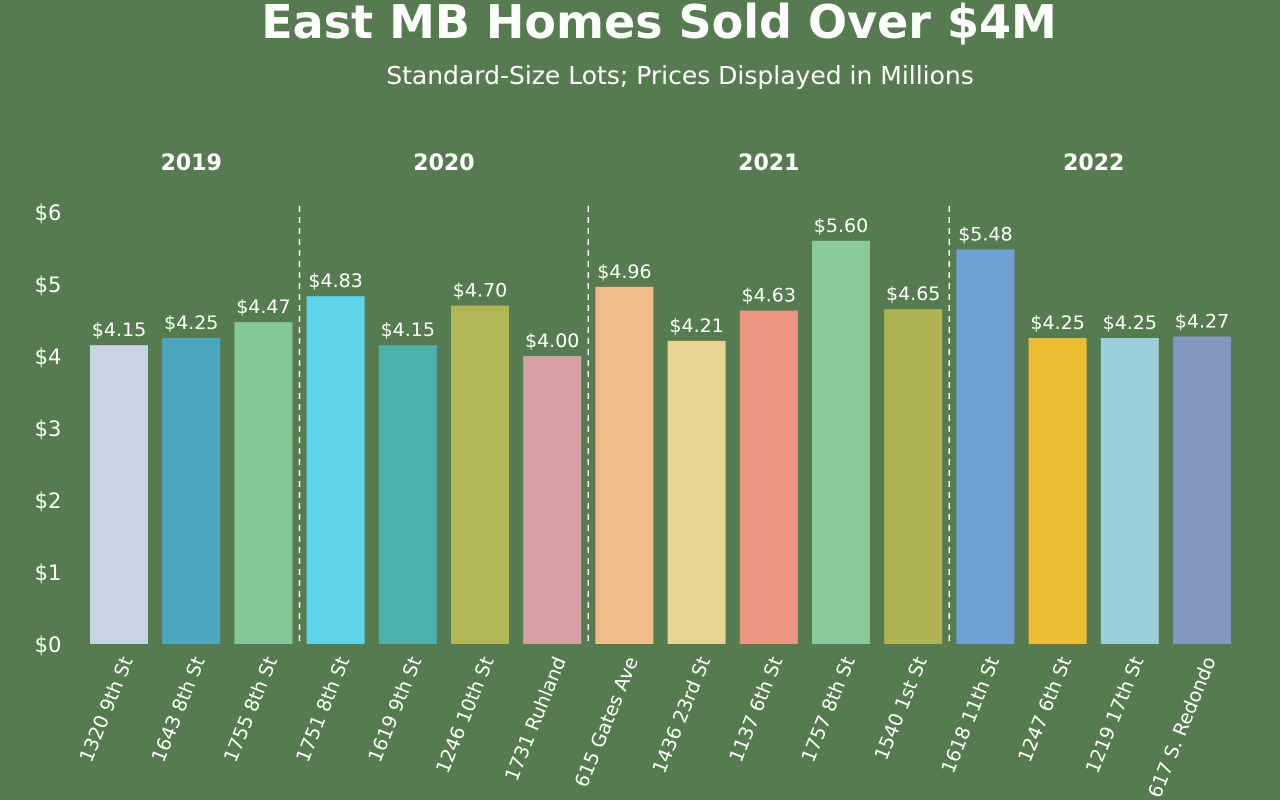  Describe the element at coordinates (659, 24) in the screenshot. I see `chart-title: East MB Homes Sold Over $4M` at that location.